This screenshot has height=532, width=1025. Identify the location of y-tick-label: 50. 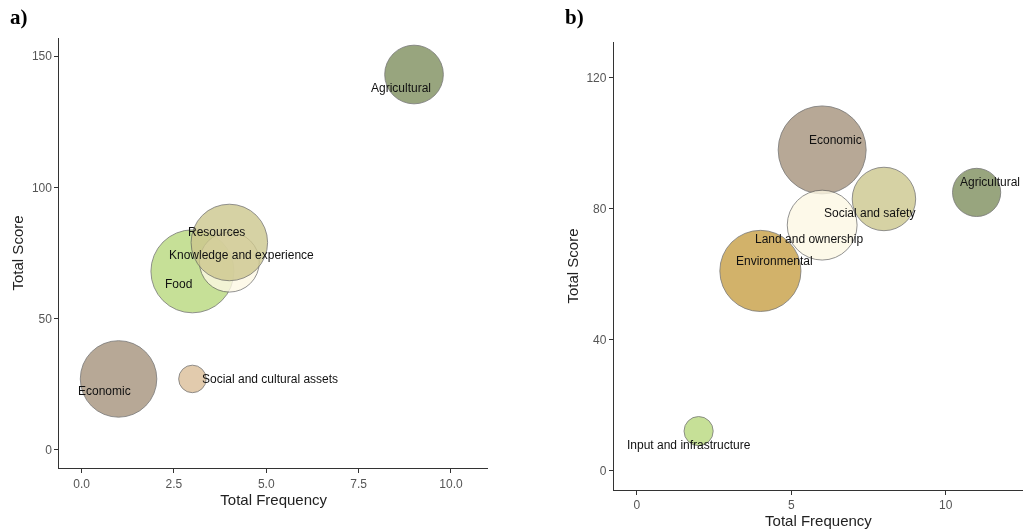
(45, 318).